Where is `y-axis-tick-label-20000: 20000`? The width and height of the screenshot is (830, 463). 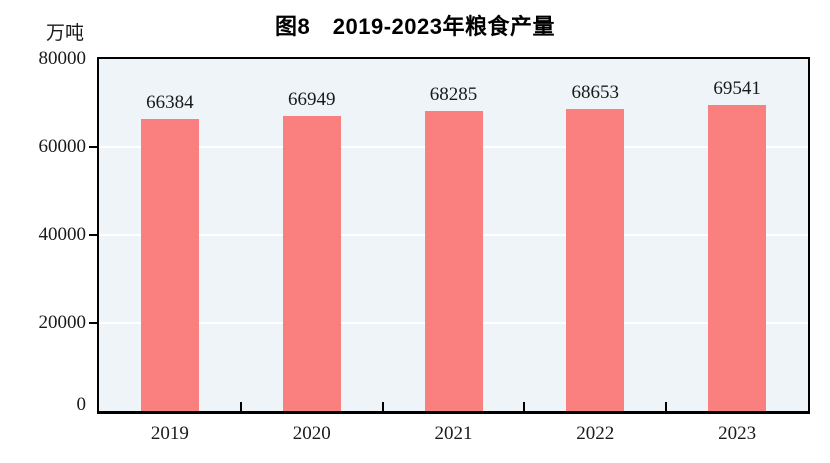 y-axis-tick-label-20000: 20000 is located at coordinates (62, 322).